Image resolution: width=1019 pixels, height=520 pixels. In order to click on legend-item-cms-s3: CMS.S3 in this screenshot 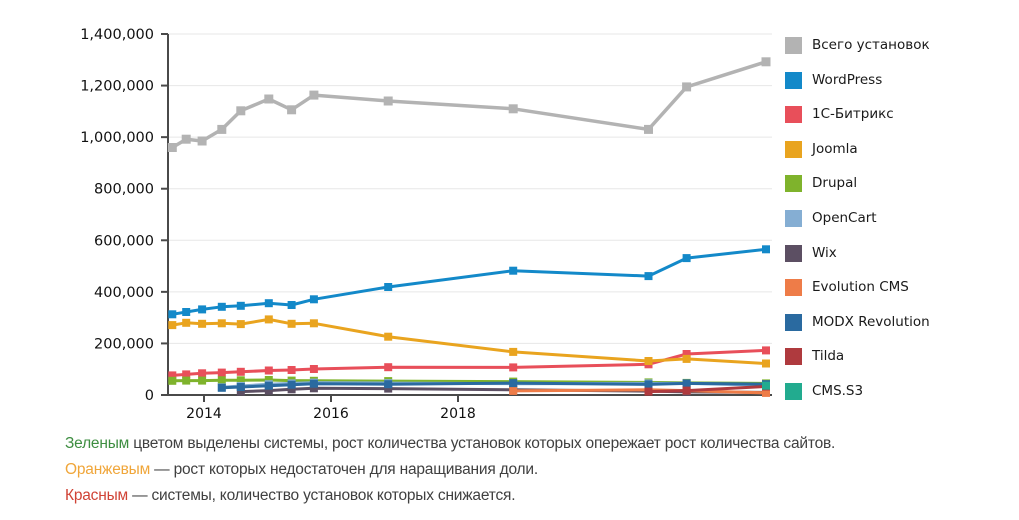, I will do `click(857, 391)`.